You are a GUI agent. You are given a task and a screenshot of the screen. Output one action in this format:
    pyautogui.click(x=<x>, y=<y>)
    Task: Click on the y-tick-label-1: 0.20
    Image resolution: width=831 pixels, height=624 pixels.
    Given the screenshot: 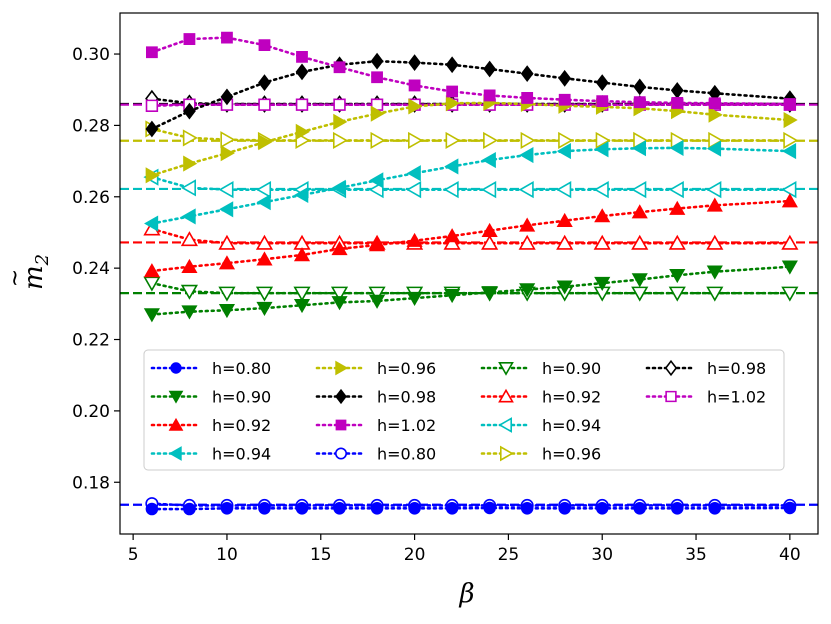 What is the action you would take?
    pyautogui.click(x=91, y=412)
    